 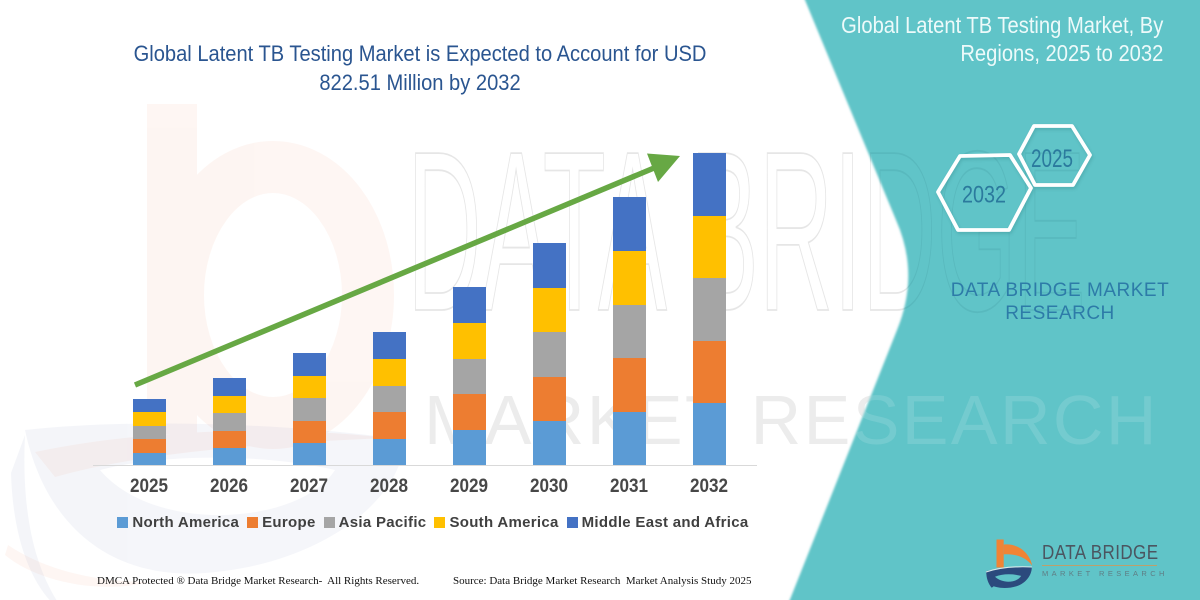 I want to click on svg-text: 2025, so click(x=1052, y=159).